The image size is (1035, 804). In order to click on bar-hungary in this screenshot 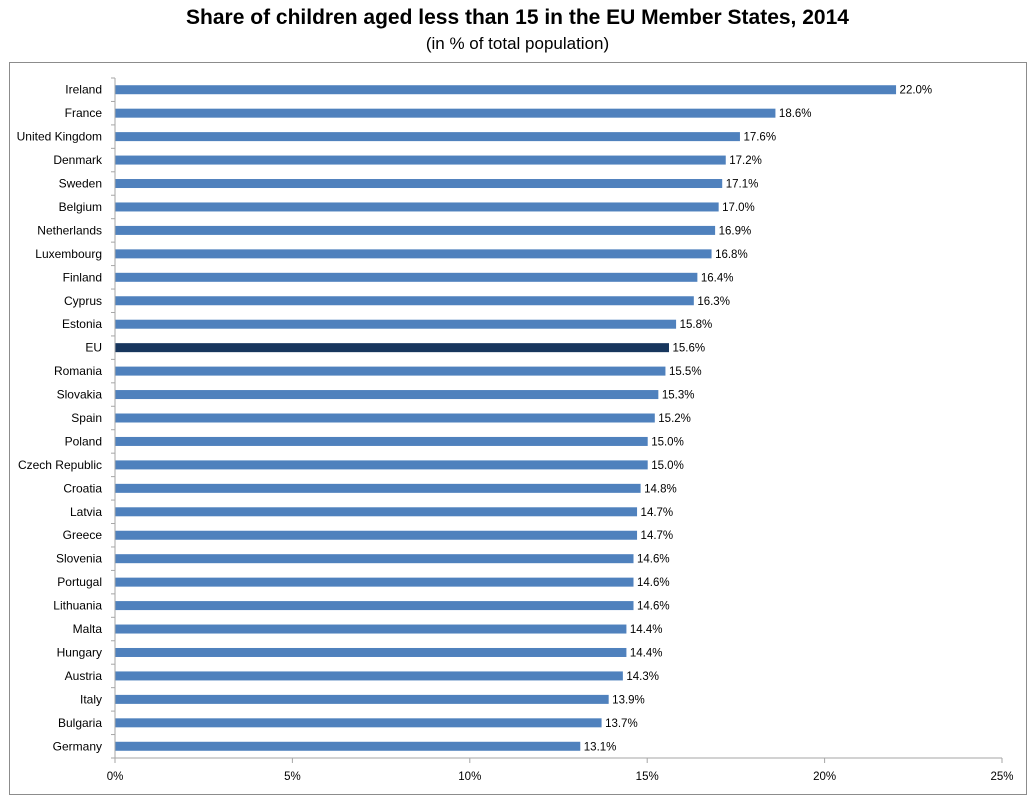, I will do `click(371, 652)`.